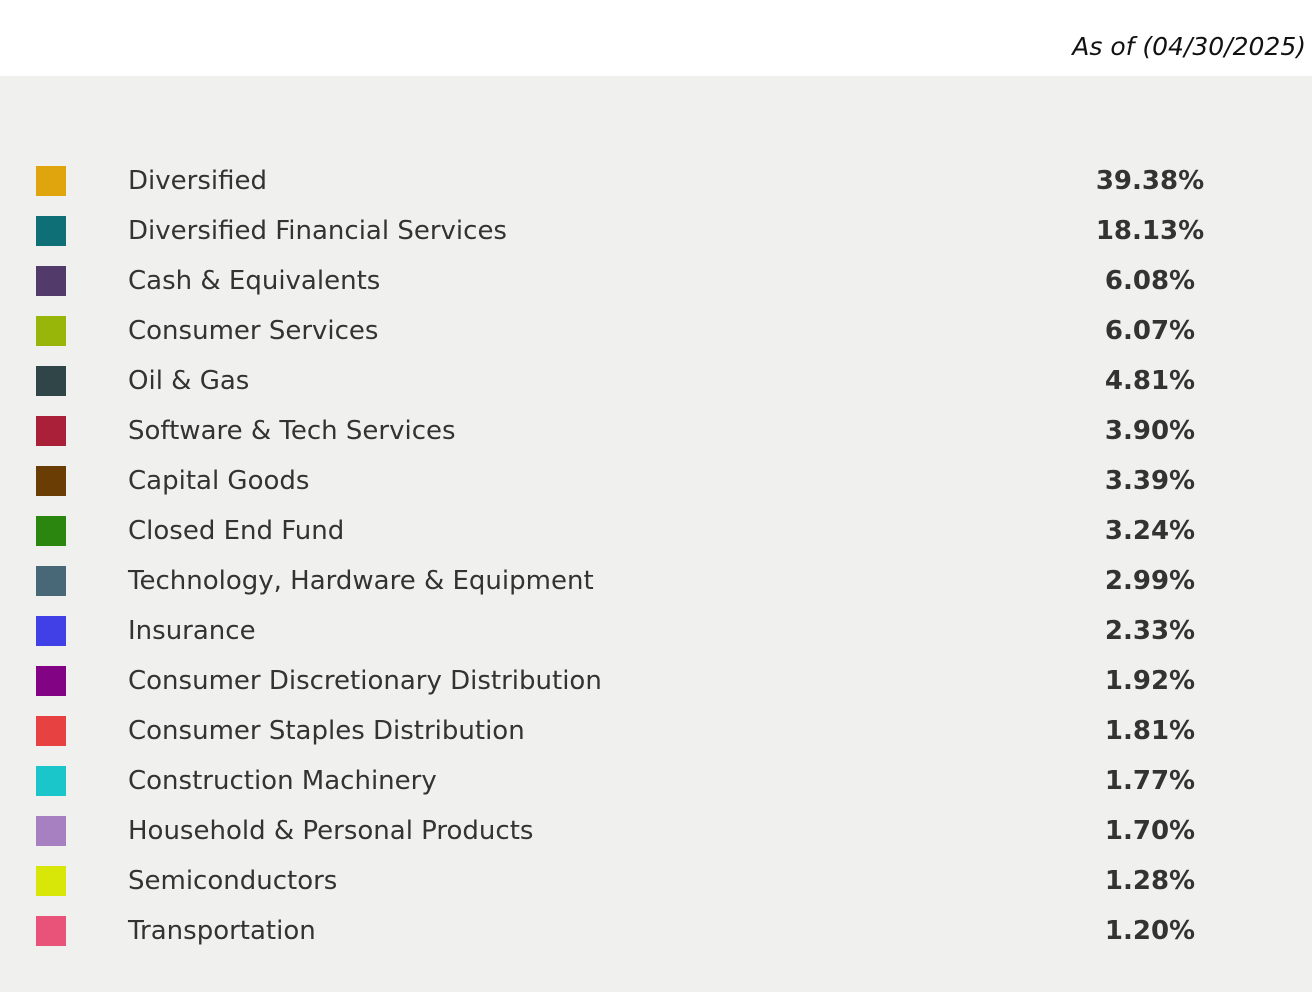  What do you see at coordinates (292, 431) in the screenshot?
I see `sector-label: Software & Tech Services` at bounding box center [292, 431].